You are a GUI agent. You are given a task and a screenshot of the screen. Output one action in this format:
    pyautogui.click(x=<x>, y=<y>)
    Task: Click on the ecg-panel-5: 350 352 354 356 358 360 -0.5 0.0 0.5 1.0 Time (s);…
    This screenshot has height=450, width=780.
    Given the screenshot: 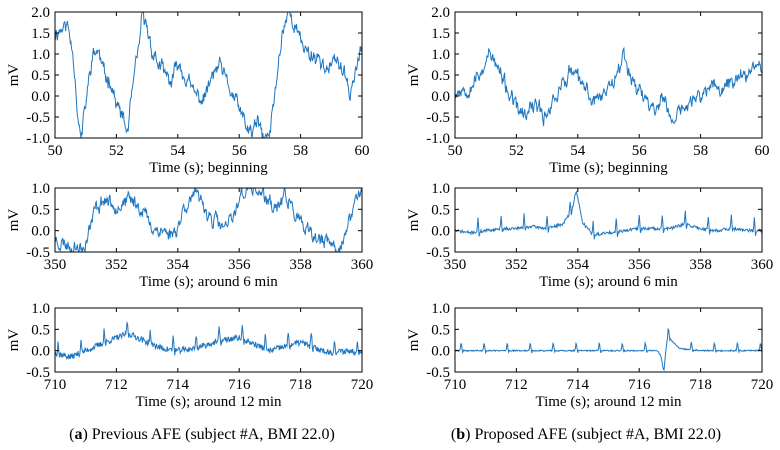 What is the action you would take?
    pyautogui.click(x=589, y=235)
    